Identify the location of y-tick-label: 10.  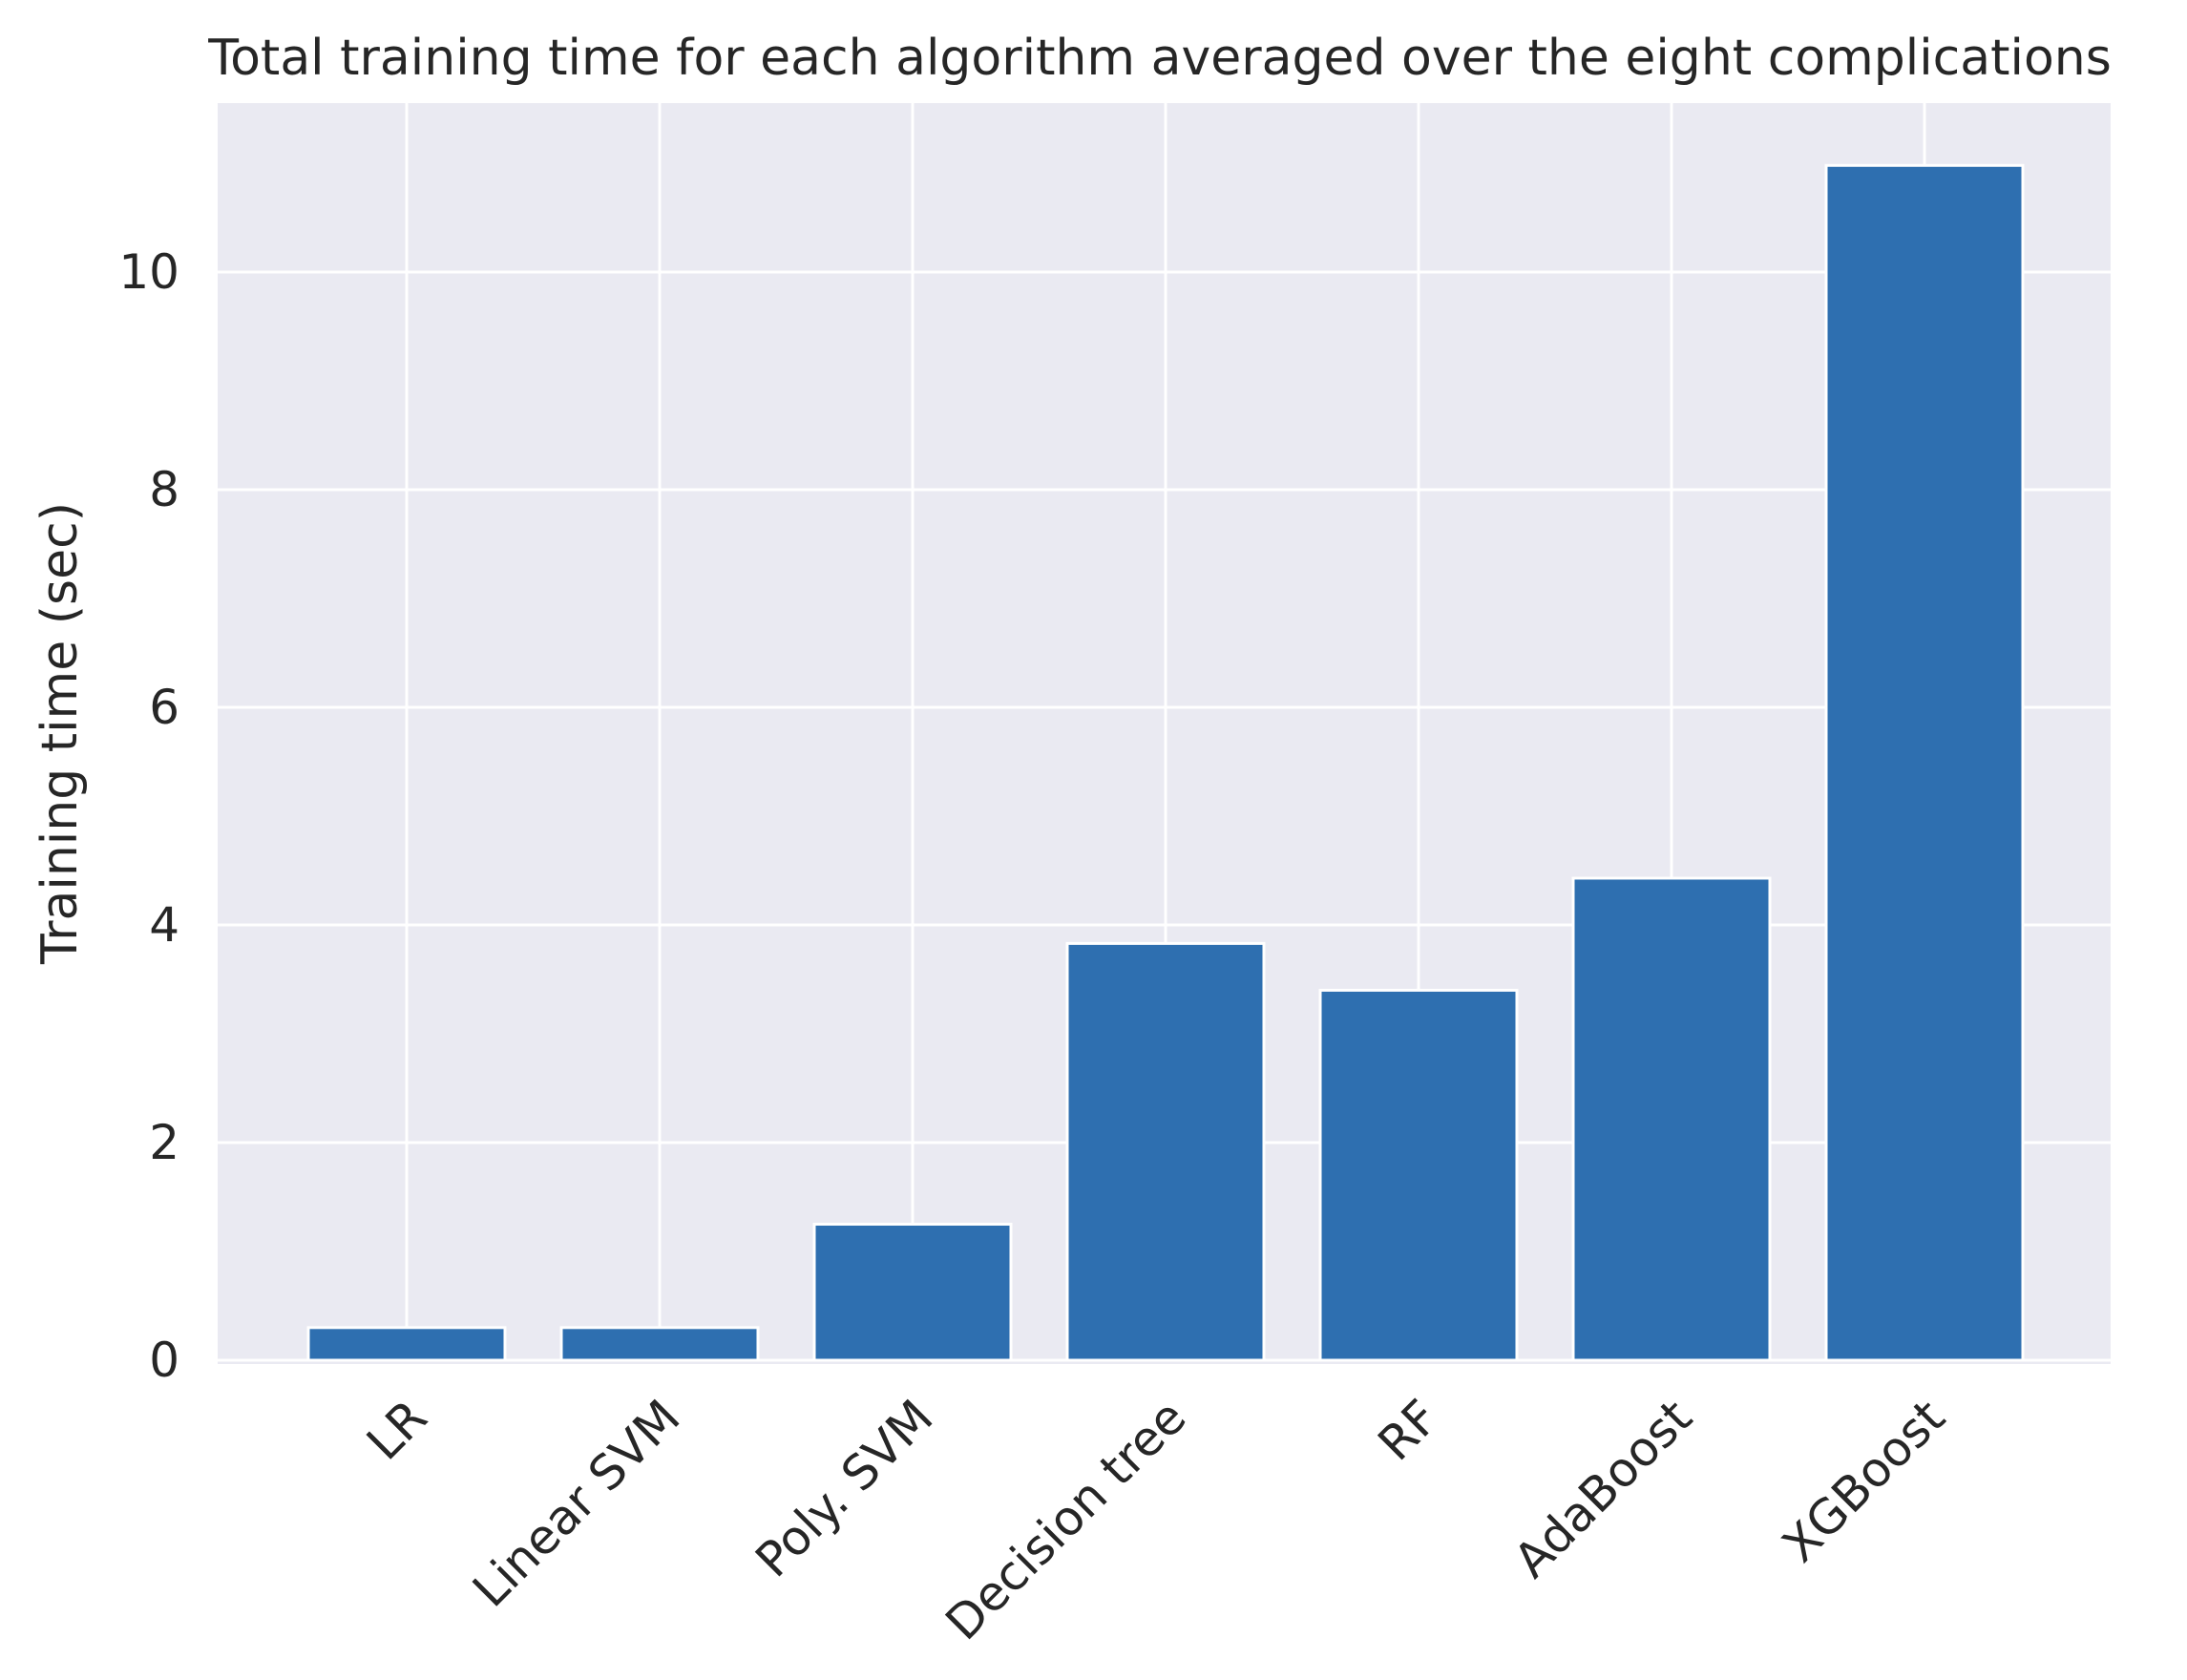
(148, 272).